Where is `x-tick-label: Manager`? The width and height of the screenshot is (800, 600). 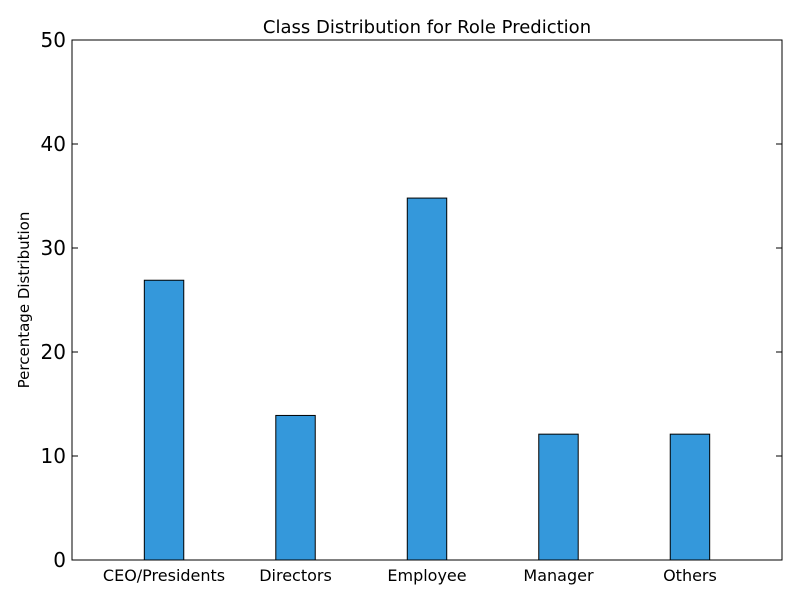 x-tick-label: Manager is located at coordinates (558, 575).